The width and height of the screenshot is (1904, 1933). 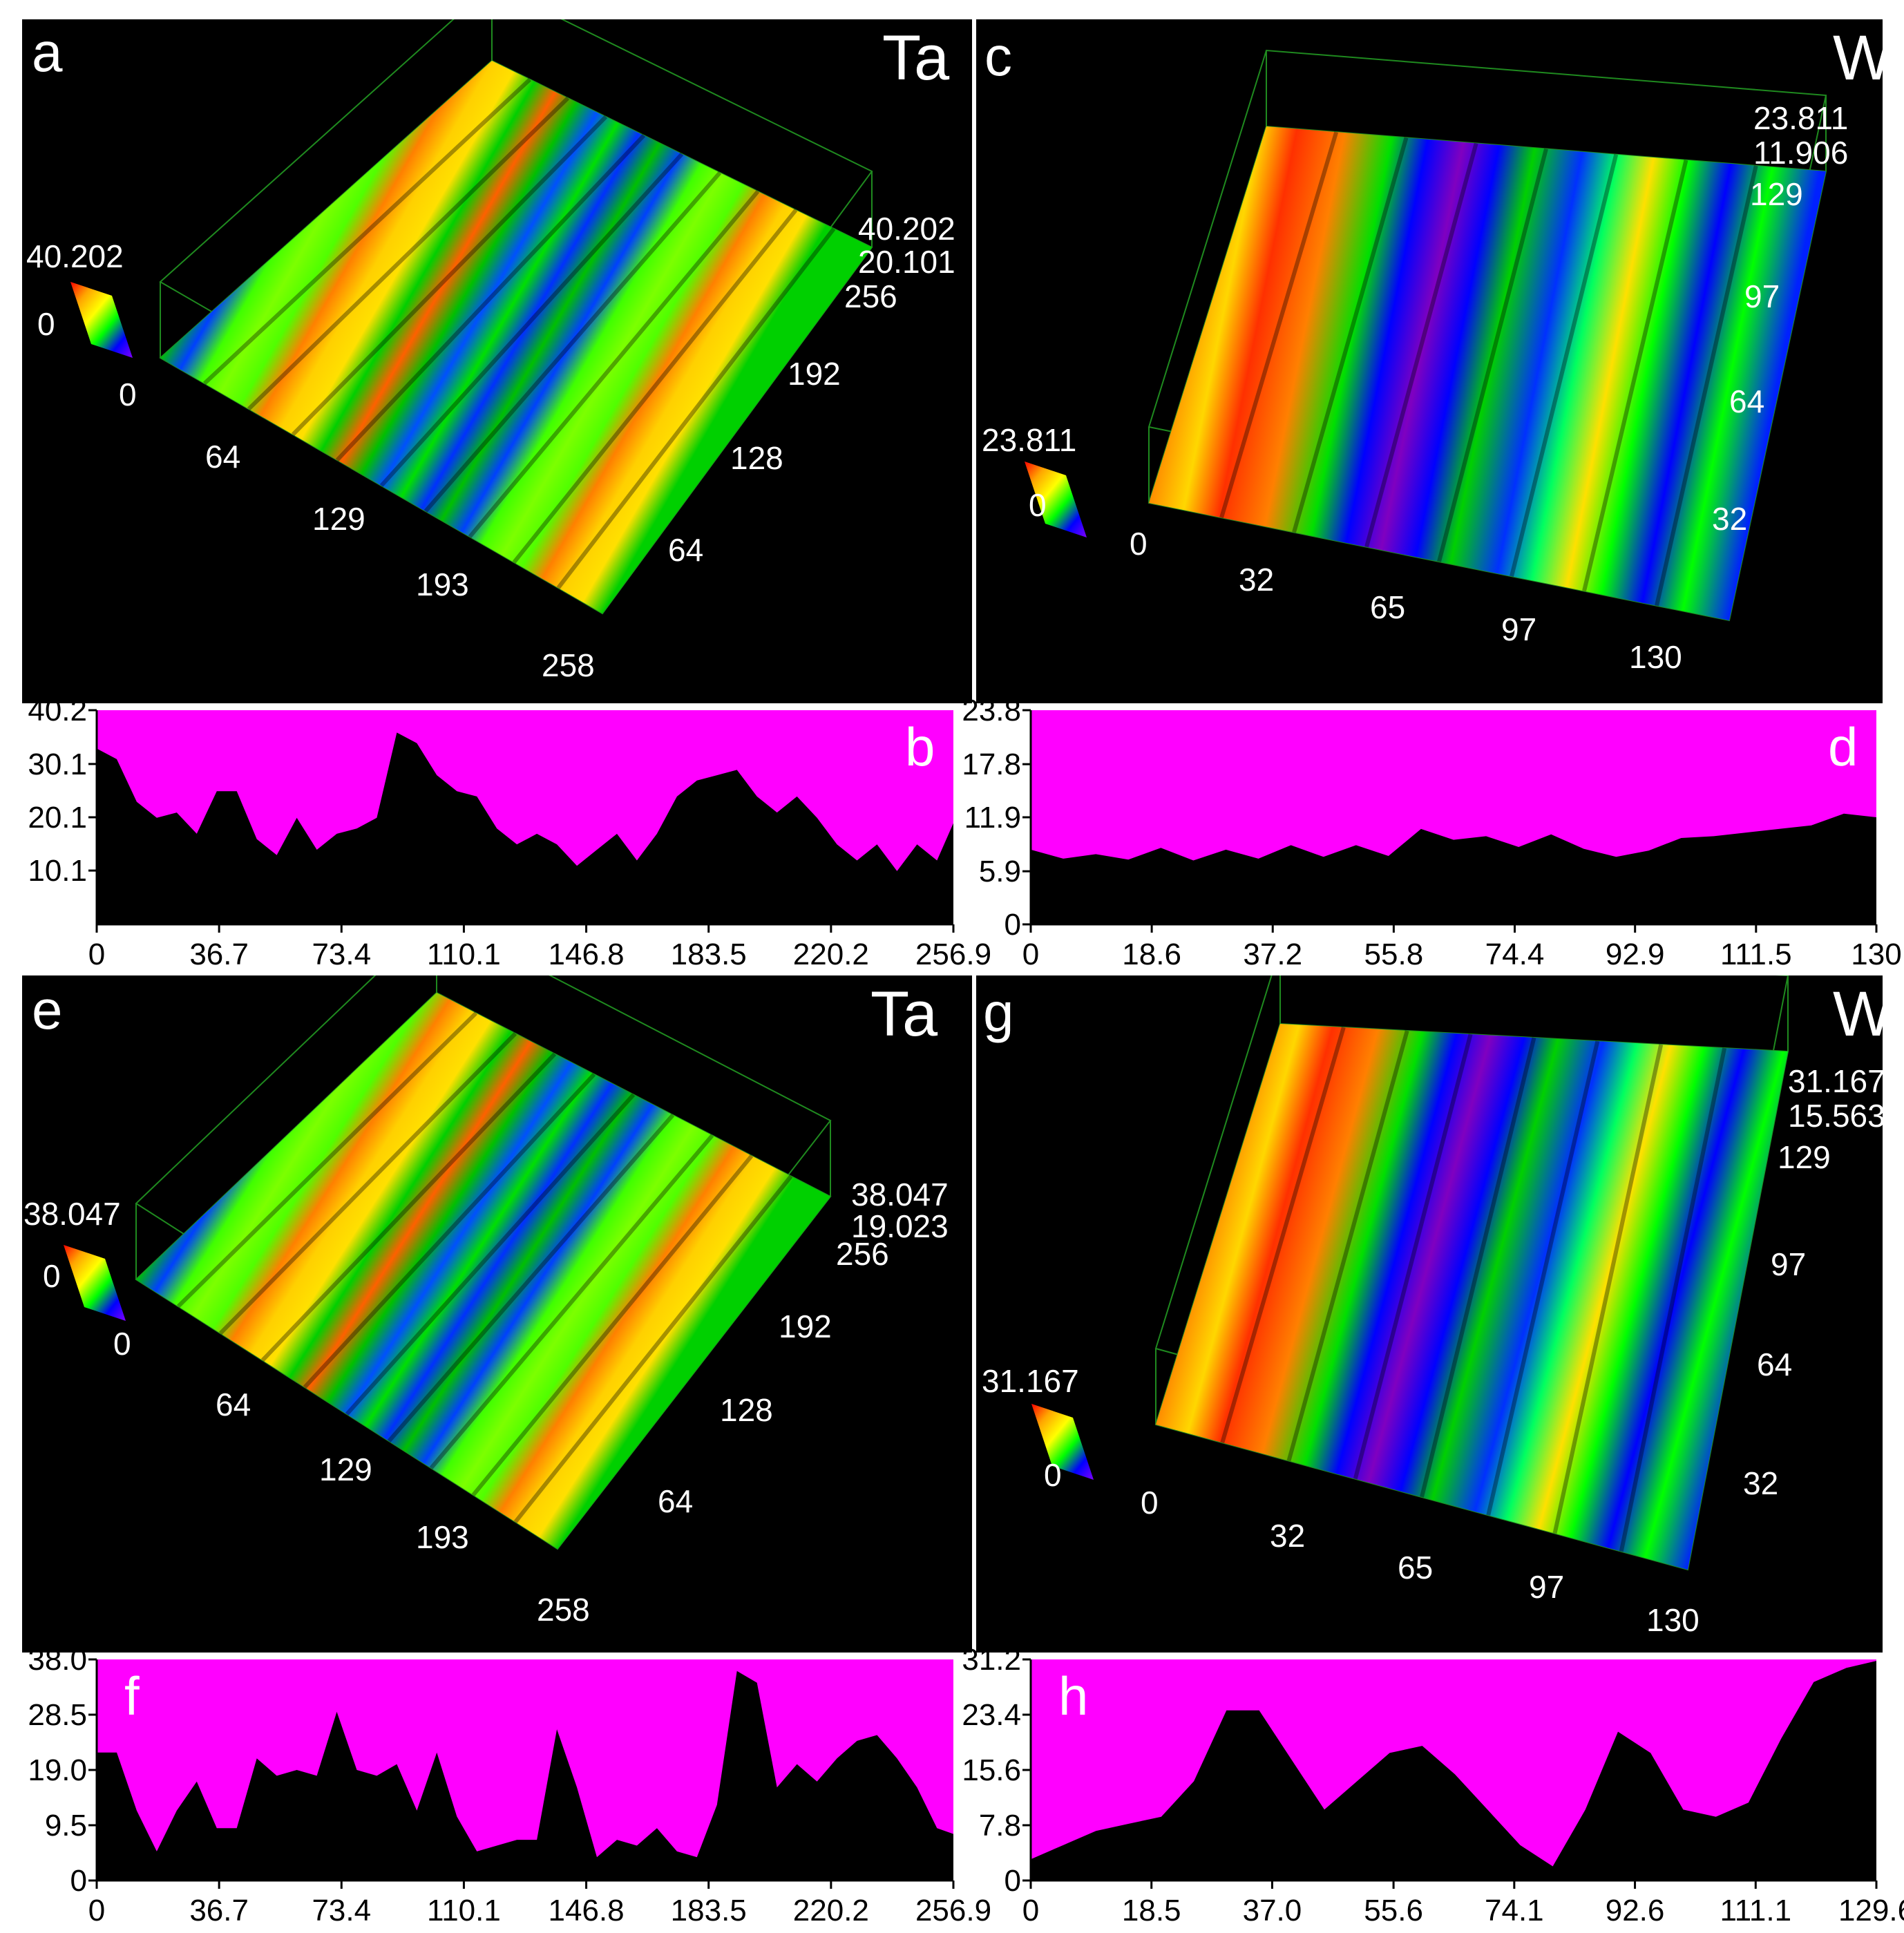 What do you see at coordinates (1062, 1442) in the screenshot?
I see `color-scale-bar-g` at bounding box center [1062, 1442].